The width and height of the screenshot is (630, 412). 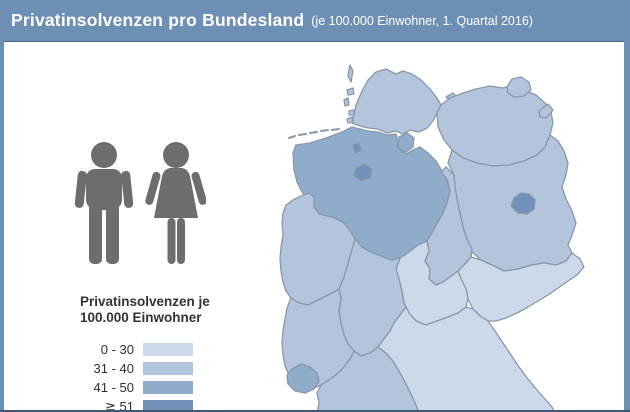 I want to click on legend-title: Privatinsolvenzen je 100.000 Einwohner, so click(x=145, y=310).